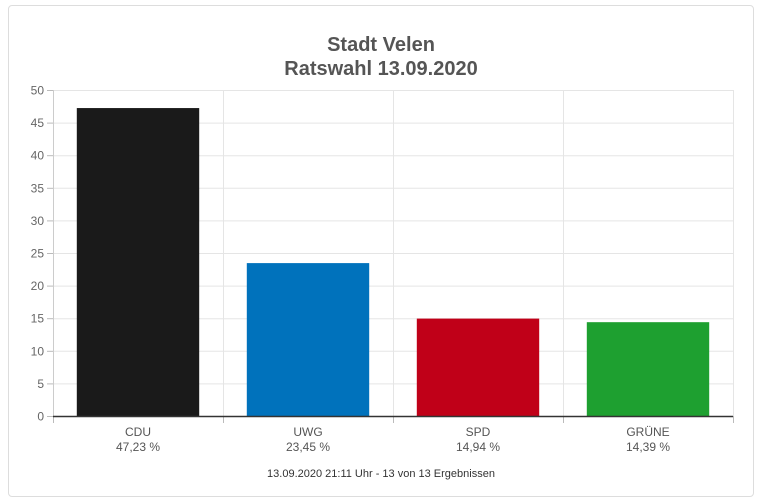 This screenshot has width=762, height=497. Describe the element at coordinates (38, 254) in the screenshot. I see `y-tick-label: 25` at that location.